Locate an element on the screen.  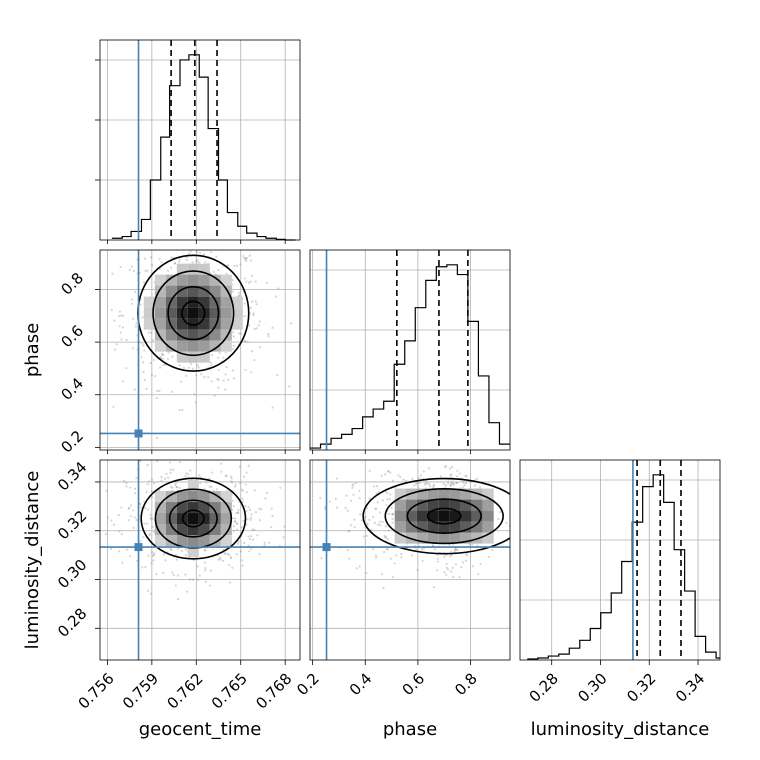
y-tick-label-phase-3: 0.8 is located at coordinates (73, 284).